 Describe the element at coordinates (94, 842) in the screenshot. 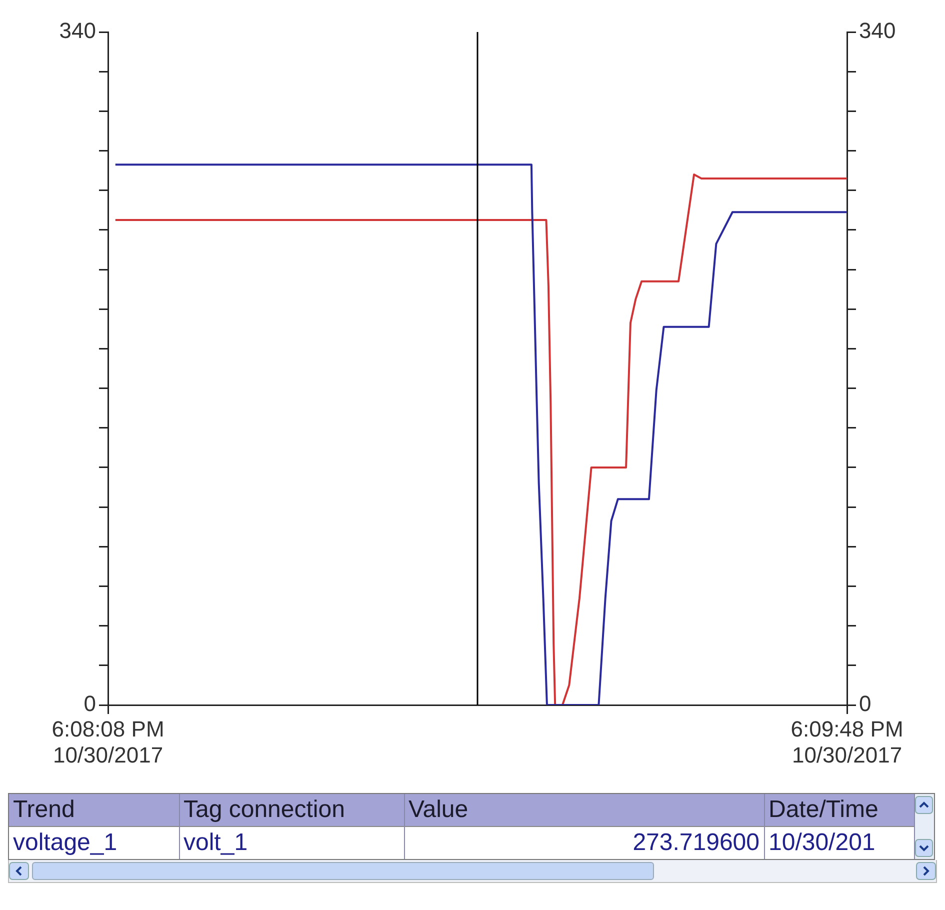

I see `text: voltage_1` at that location.